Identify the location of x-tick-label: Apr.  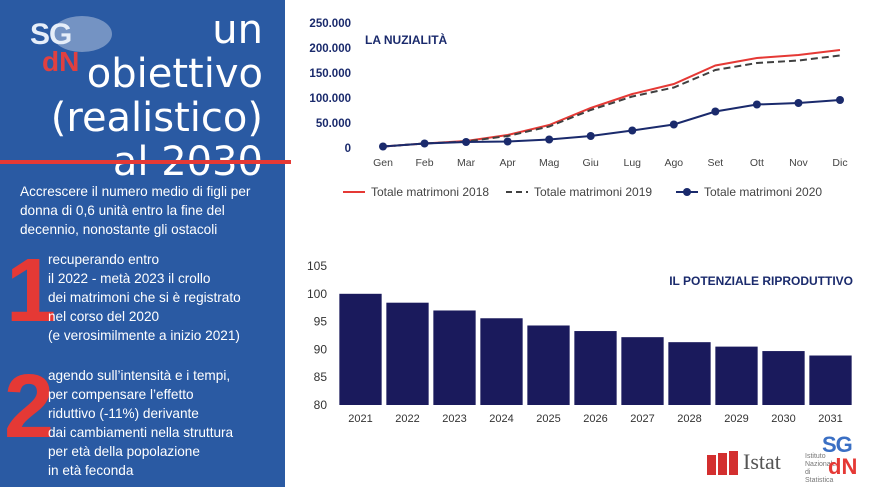
(507, 163).